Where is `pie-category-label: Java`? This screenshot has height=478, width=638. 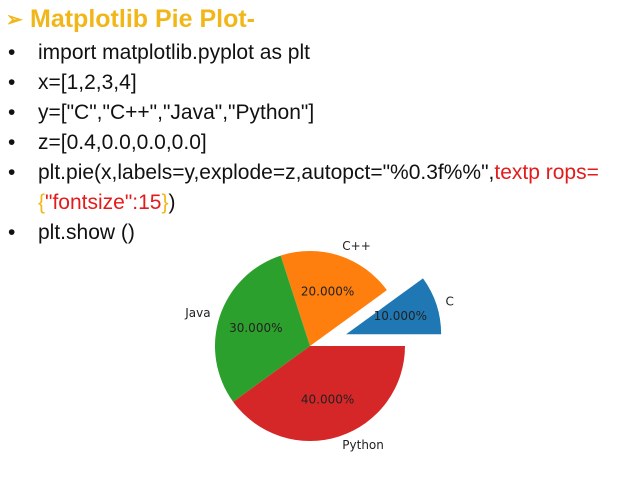 pie-category-label: Java is located at coordinates (197, 313).